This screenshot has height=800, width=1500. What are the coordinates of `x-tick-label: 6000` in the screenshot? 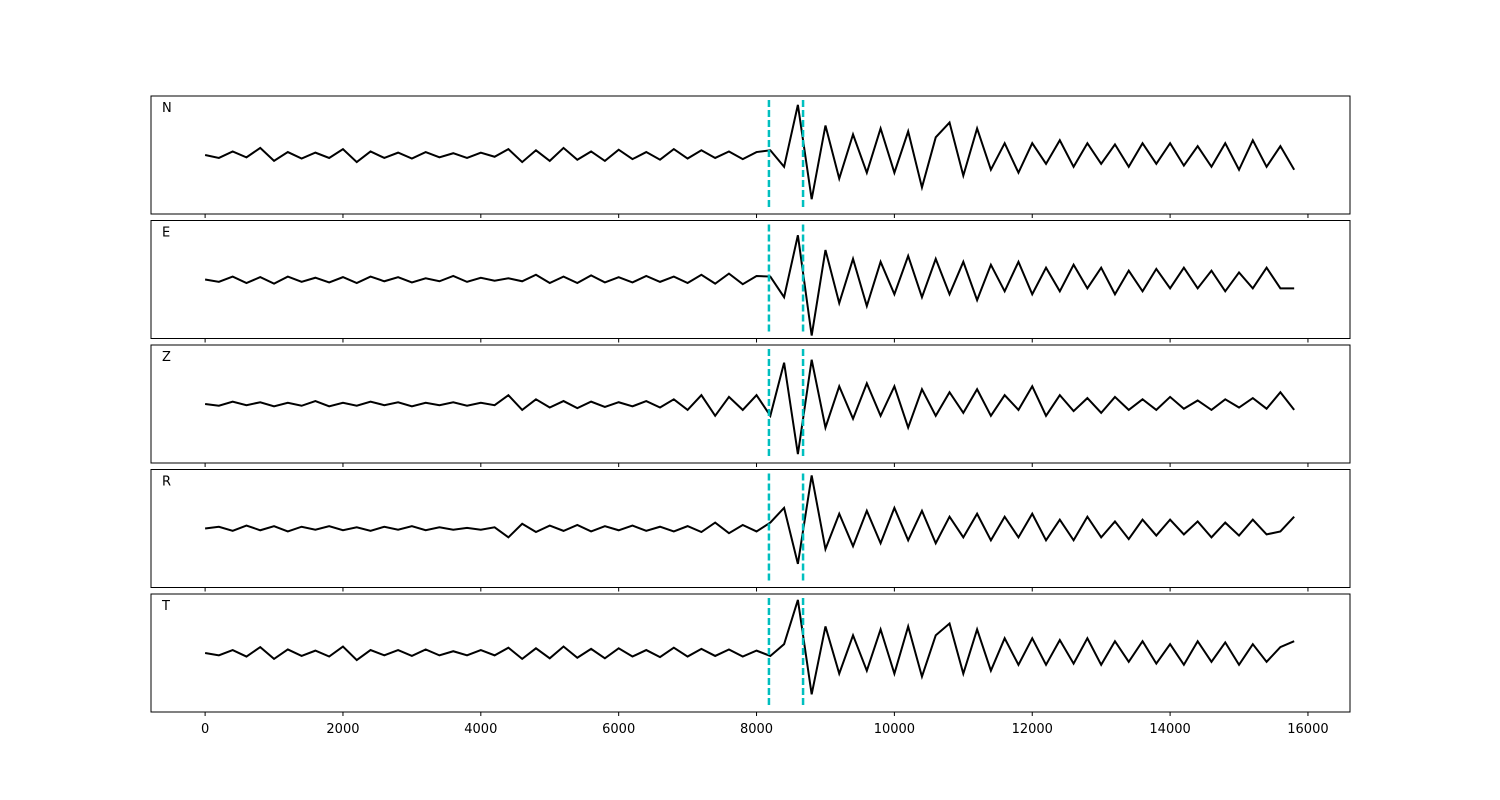 It's located at (618, 729).